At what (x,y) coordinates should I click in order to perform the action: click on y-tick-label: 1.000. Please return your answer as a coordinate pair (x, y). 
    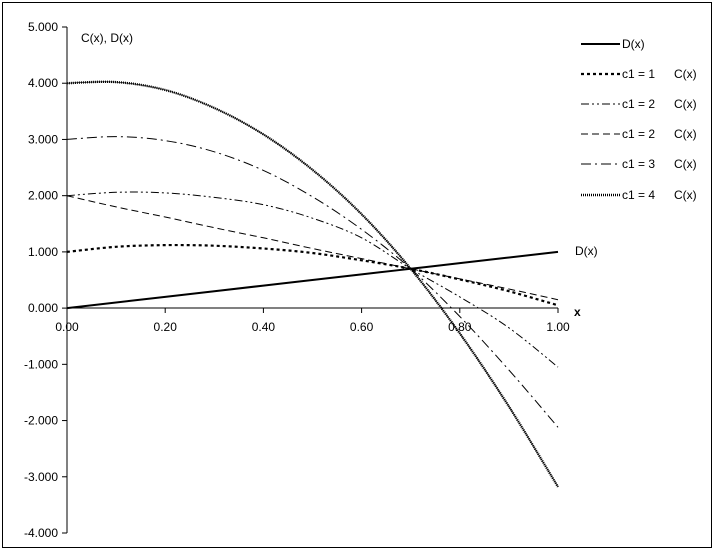
    Looking at the image, I should click on (43, 252).